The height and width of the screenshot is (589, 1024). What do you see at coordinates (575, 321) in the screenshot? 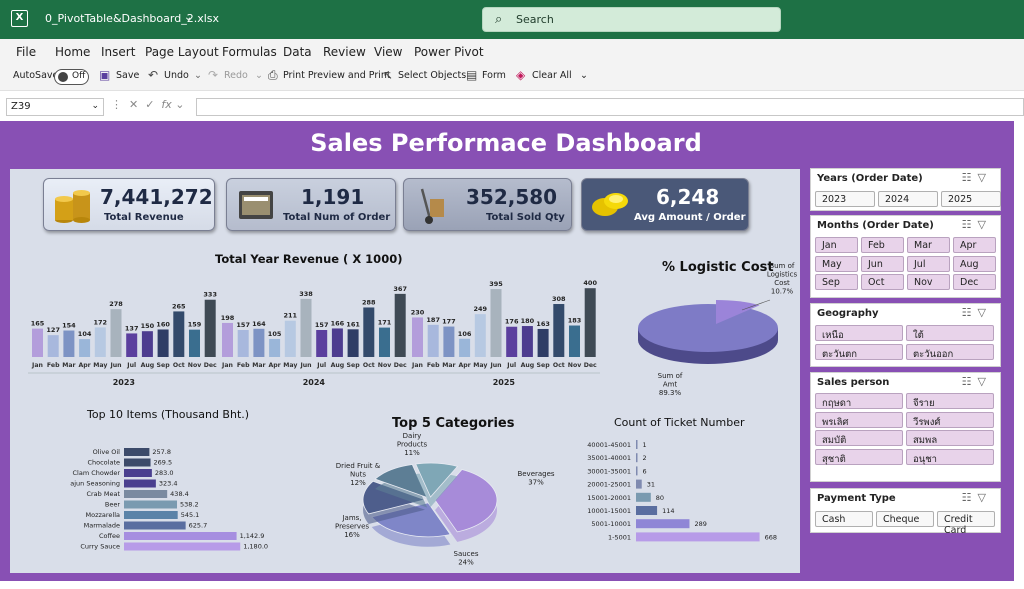
I see `revenue-data-label: 183` at bounding box center [575, 321].